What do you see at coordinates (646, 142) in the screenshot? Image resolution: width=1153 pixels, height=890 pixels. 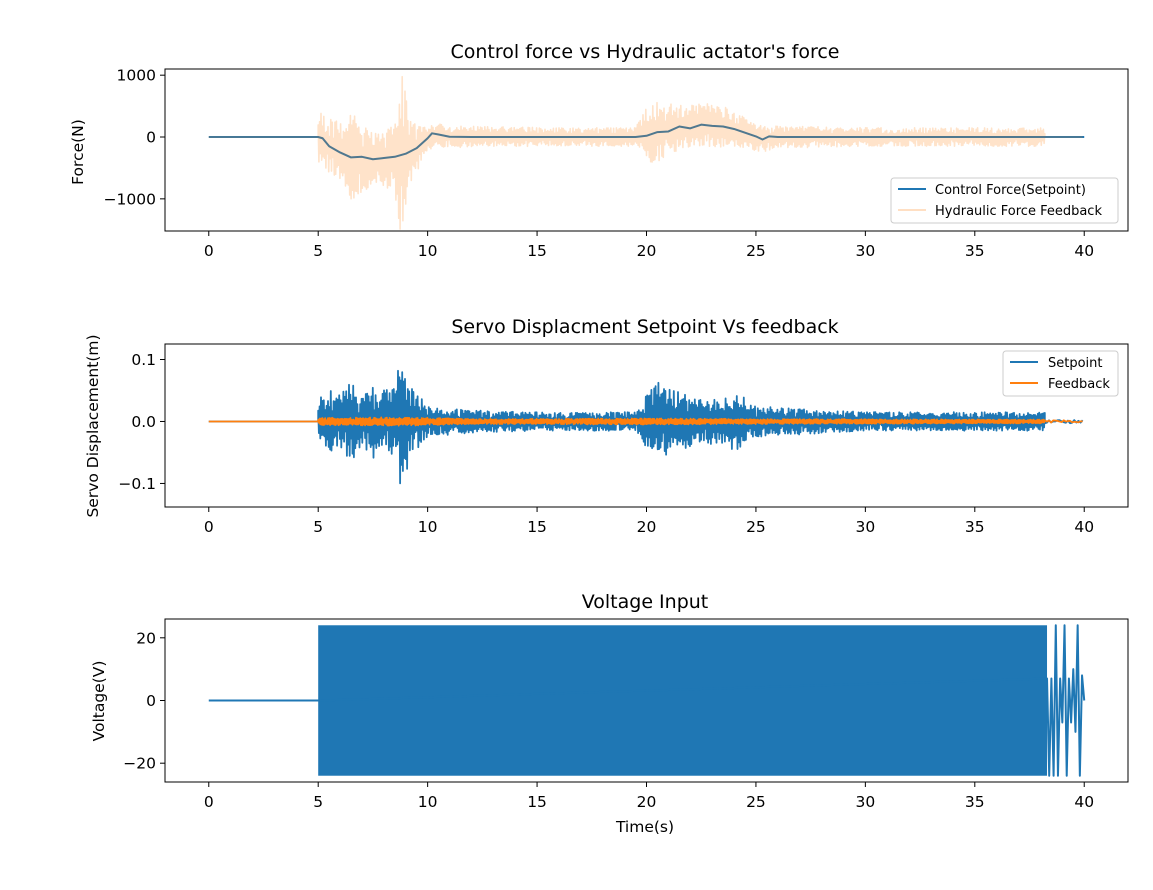 I see `series-line-control-force-setpoint` at bounding box center [646, 142].